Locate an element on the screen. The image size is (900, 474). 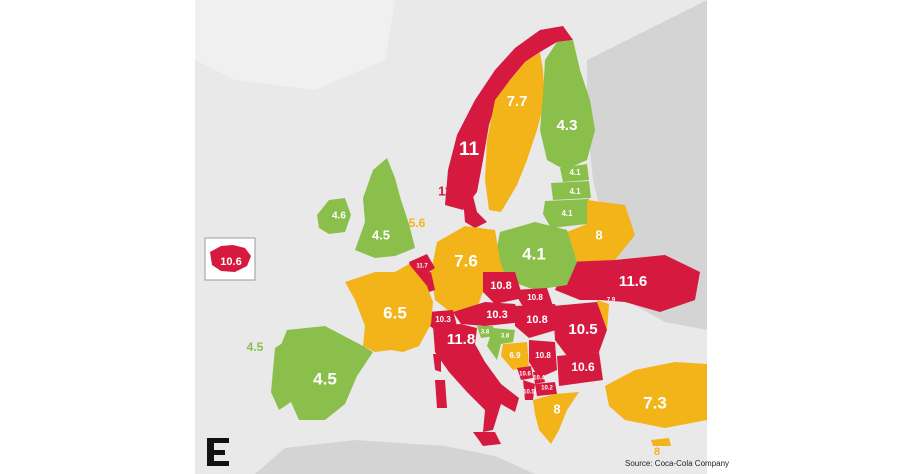
label-germany: 7.6 is located at coordinates (466, 260).